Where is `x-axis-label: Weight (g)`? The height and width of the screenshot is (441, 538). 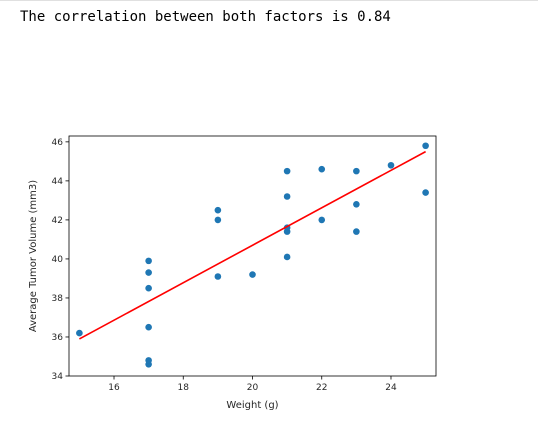 x-axis-label: Weight (g) is located at coordinates (252, 405).